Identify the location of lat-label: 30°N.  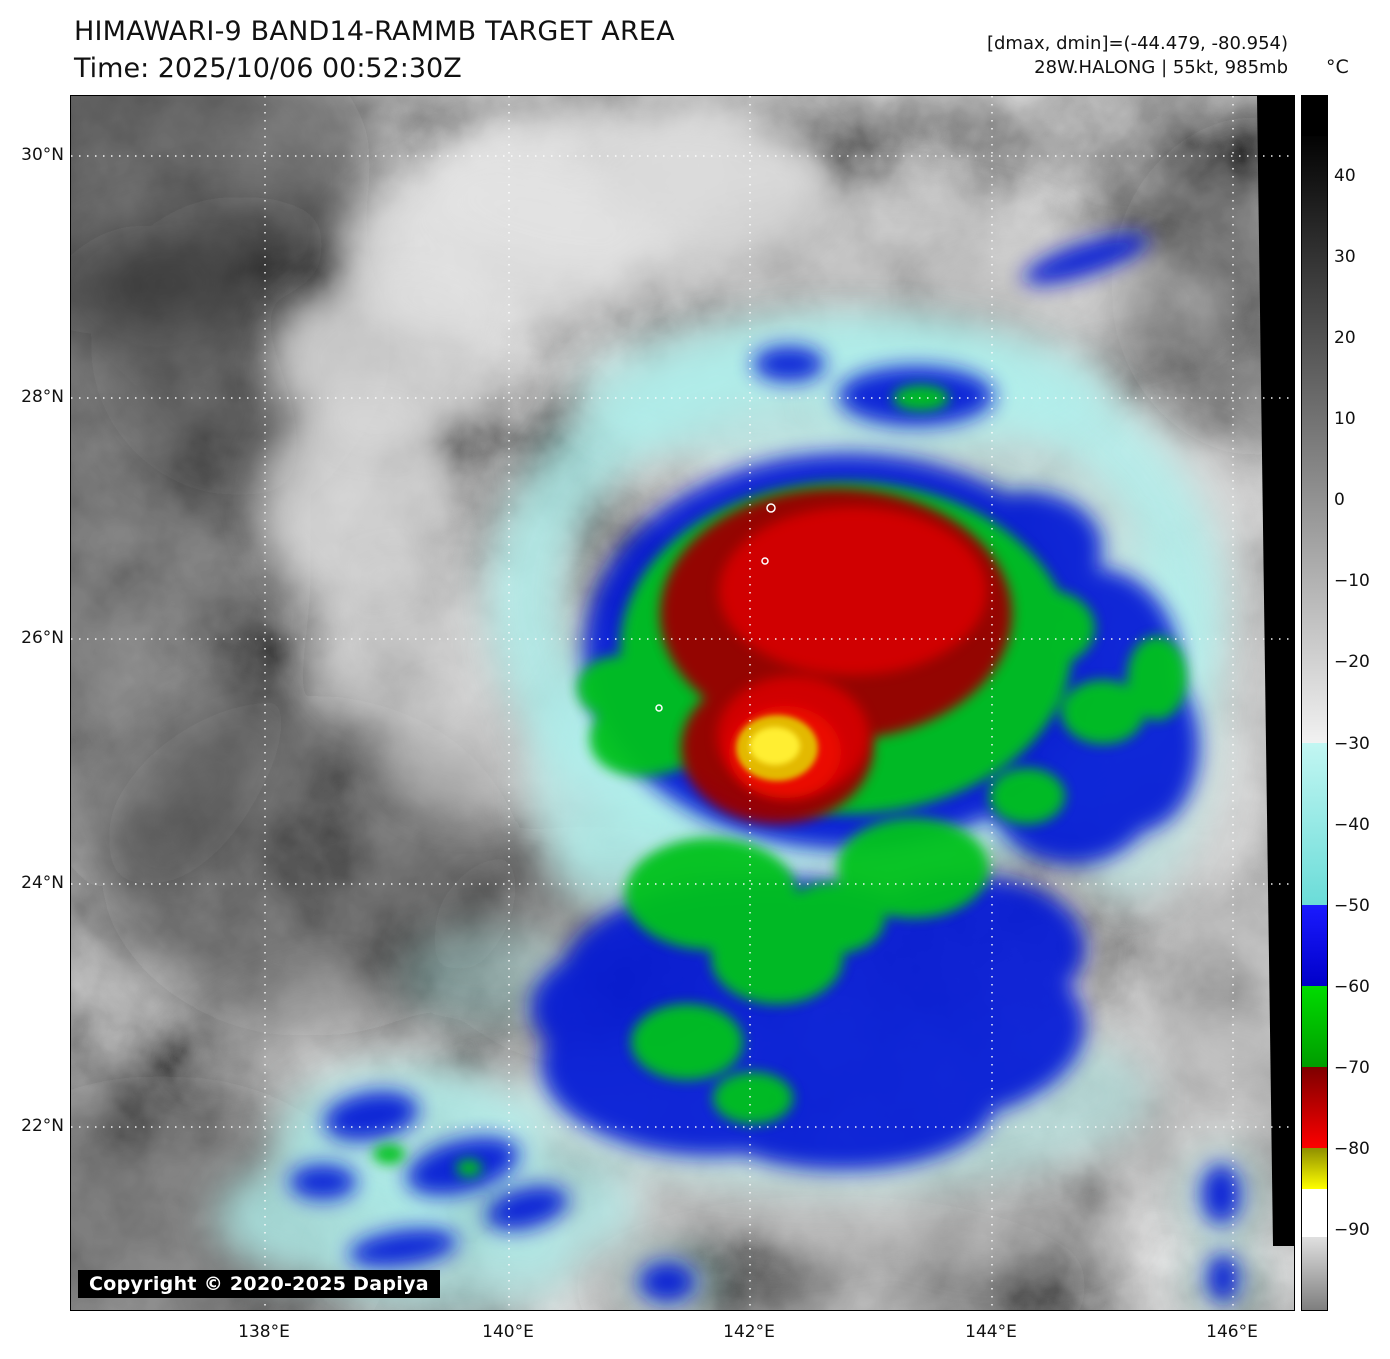
(42, 155).